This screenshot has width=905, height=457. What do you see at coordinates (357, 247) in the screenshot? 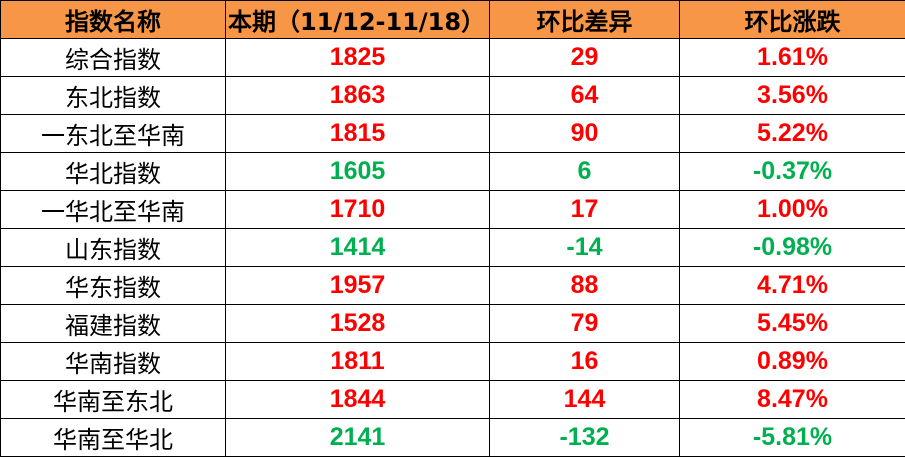
I see `current-value-cell: 1414` at bounding box center [357, 247].